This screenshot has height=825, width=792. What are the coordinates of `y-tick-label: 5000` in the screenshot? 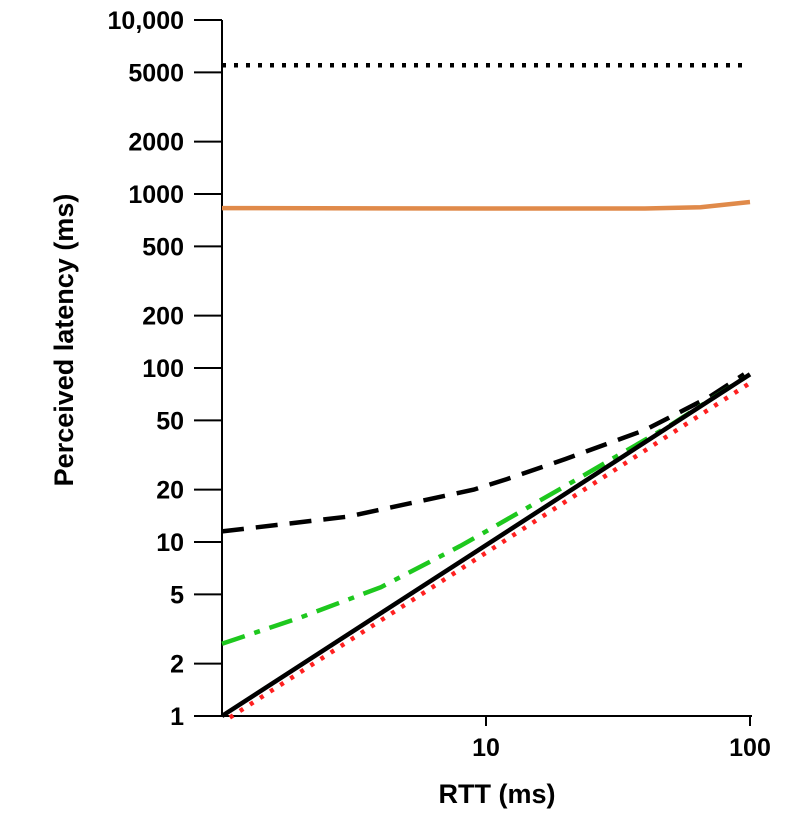 It's located at (156, 73).